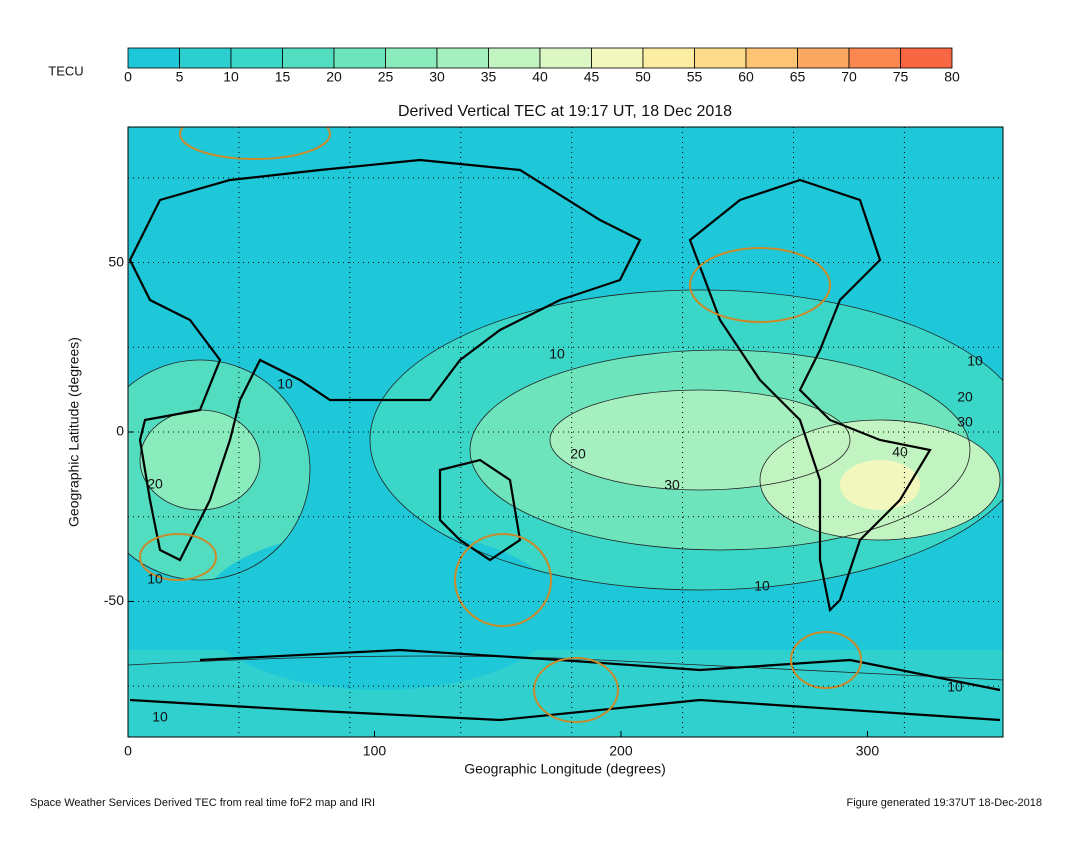 This screenshot has height=852, width=1087. What do you see at coordinates (65, 70) in the screenshot?
I see `colorbar-label: TECU` at bounding box center [65, 70].